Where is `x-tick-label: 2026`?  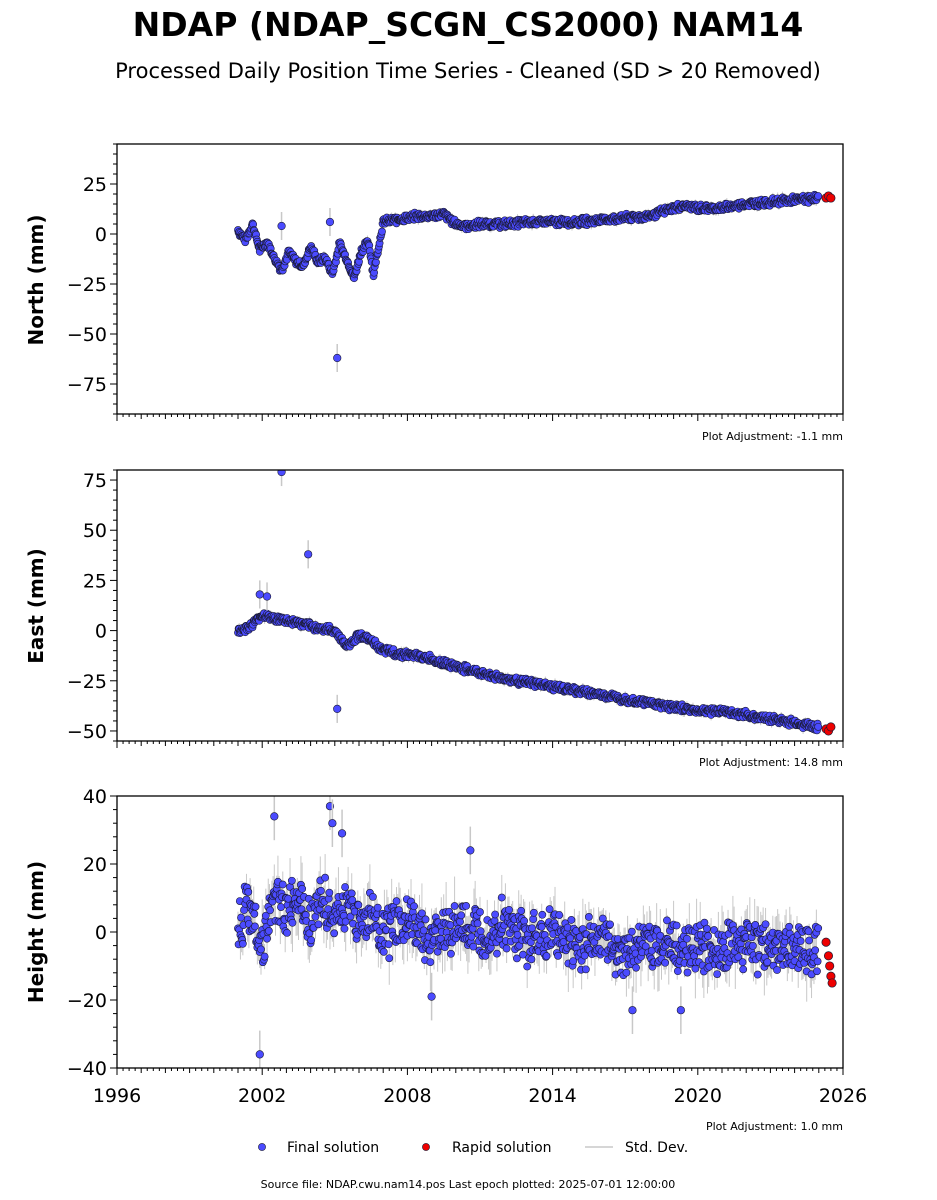 x-tick-label: 2026 is located at coordinates (843, 1096).